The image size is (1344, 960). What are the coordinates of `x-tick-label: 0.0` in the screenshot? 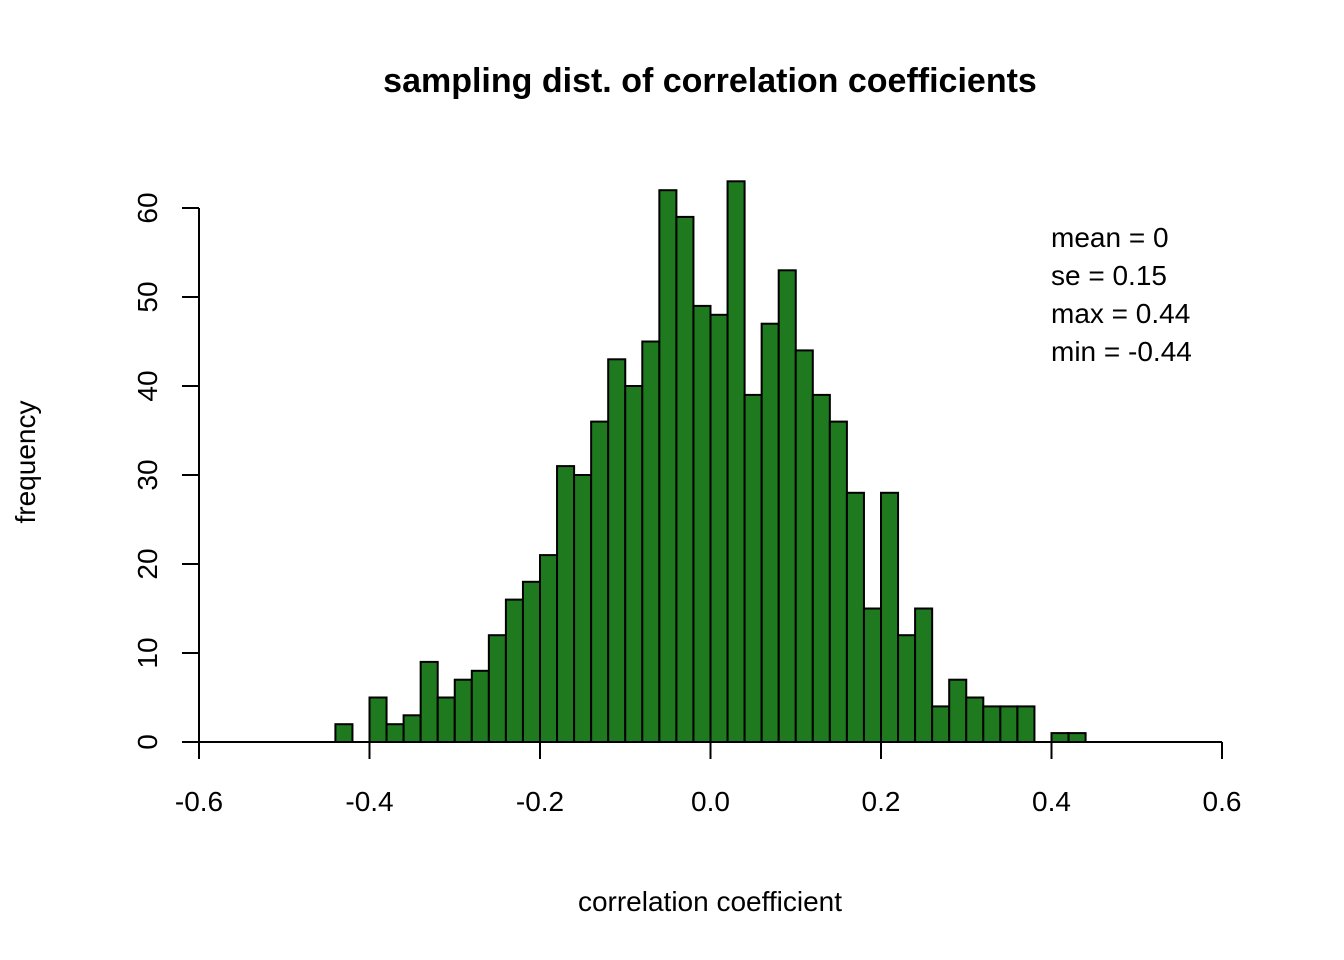 It's located at (710, 801).